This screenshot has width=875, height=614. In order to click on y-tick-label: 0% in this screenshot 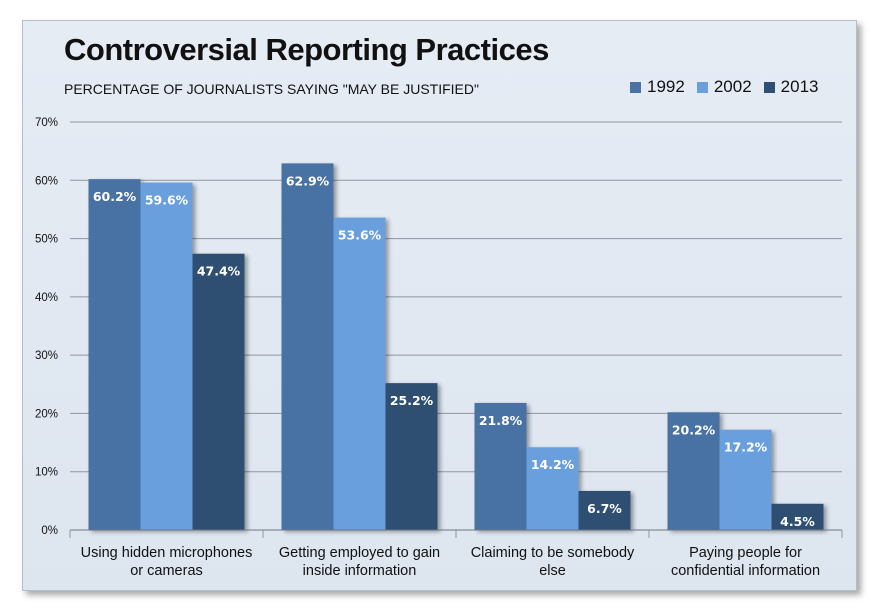, I will do `click(49, 531)`.